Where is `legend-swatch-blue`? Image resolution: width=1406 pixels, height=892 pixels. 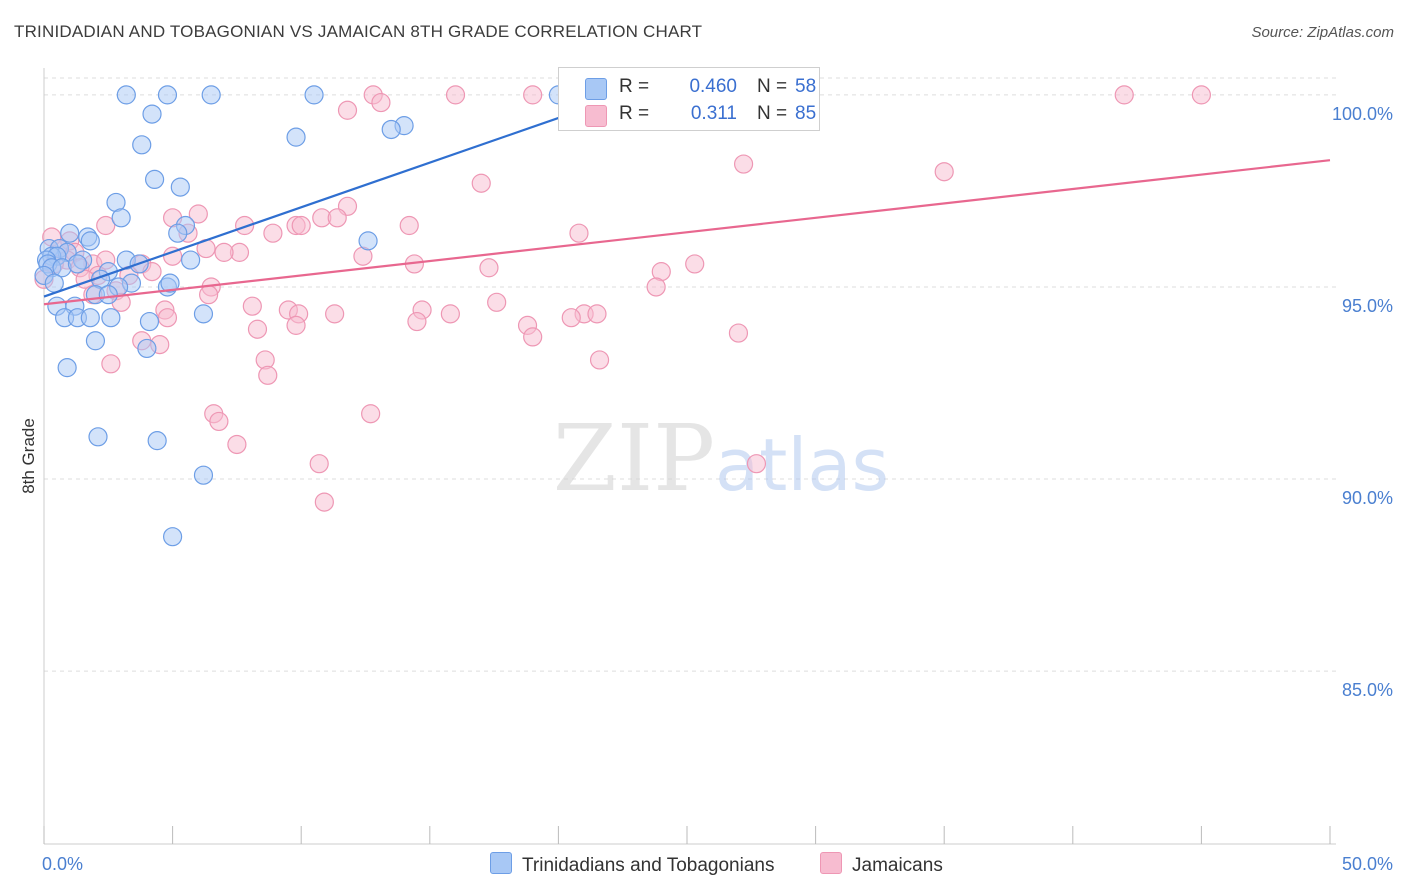
legend-swatch-blue is located at coordinates (596, 89).